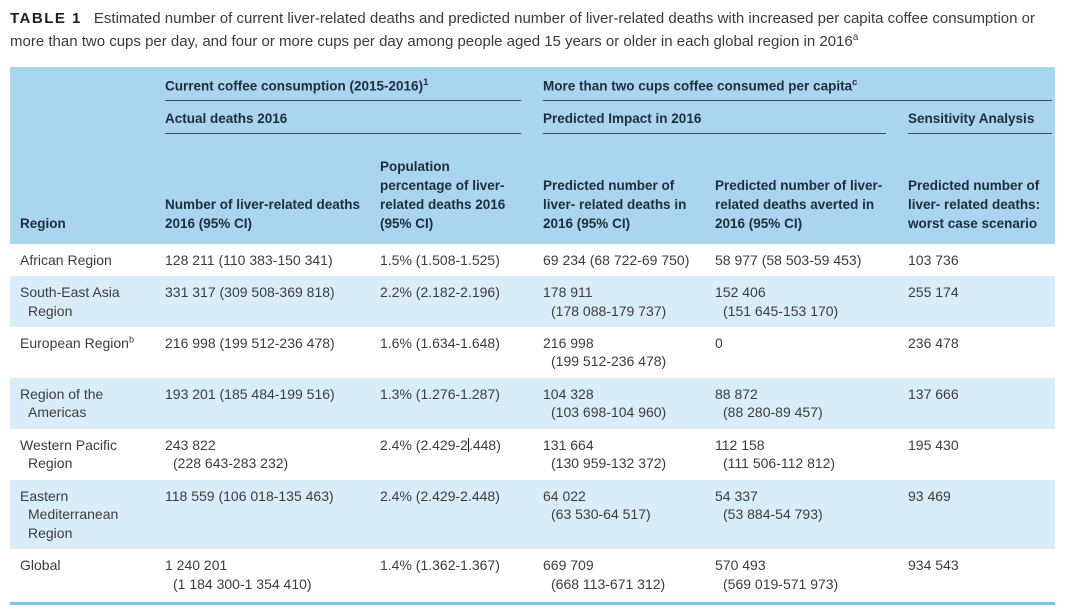  I want to click on worst-case-cell: 236 478, so click(982, 352).